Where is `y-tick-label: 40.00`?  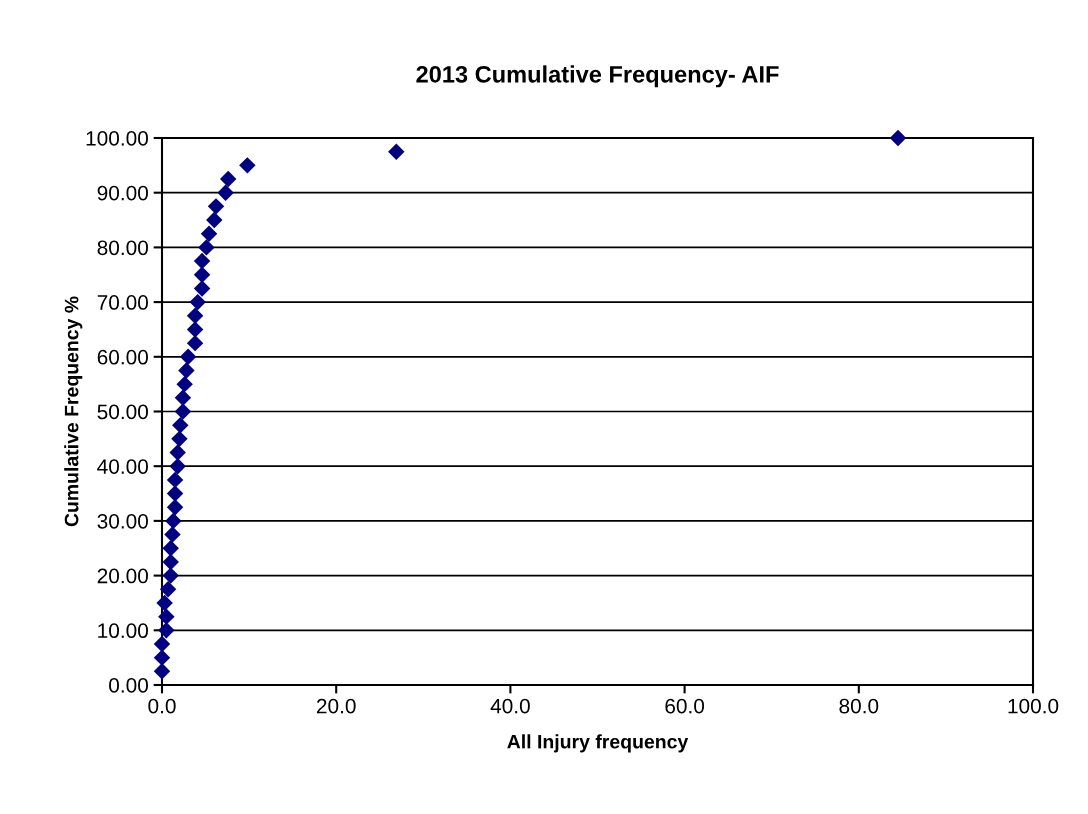 y-tick-label: 40.00 is located at coordinates (122, 466).